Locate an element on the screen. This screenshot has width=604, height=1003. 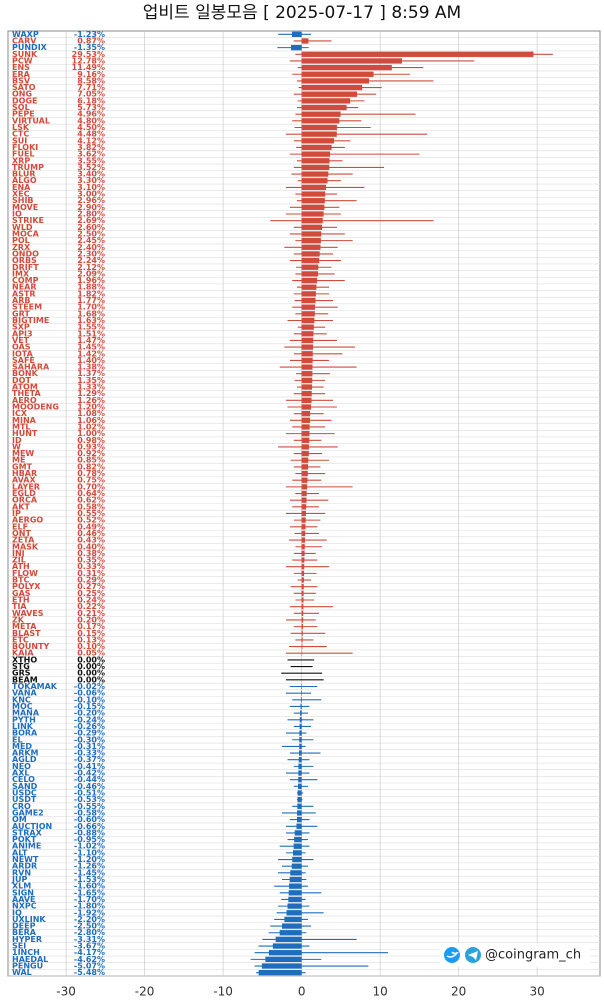
row-label: ATOM is located at coordinates (25, 387).